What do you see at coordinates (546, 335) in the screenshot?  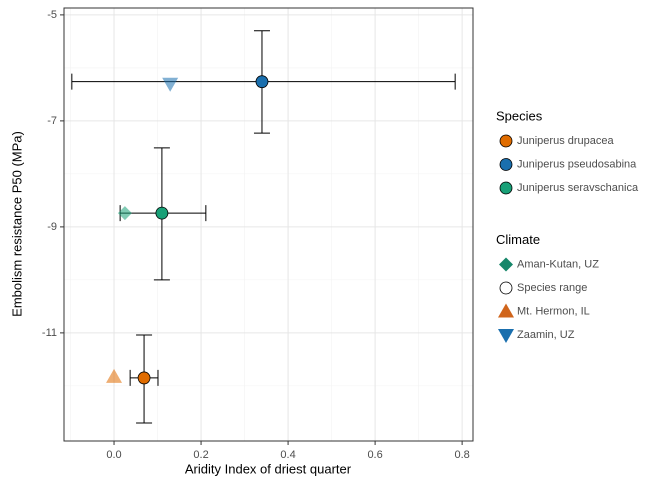 I see `legend-label: Zaamin, UZ` at bounding box center [546, 335].